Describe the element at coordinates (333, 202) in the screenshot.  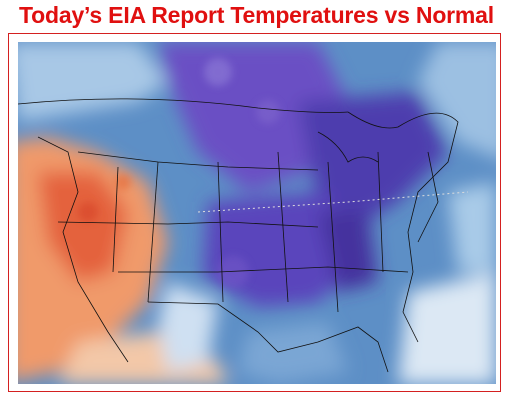
I see `freezing-line` at that location.